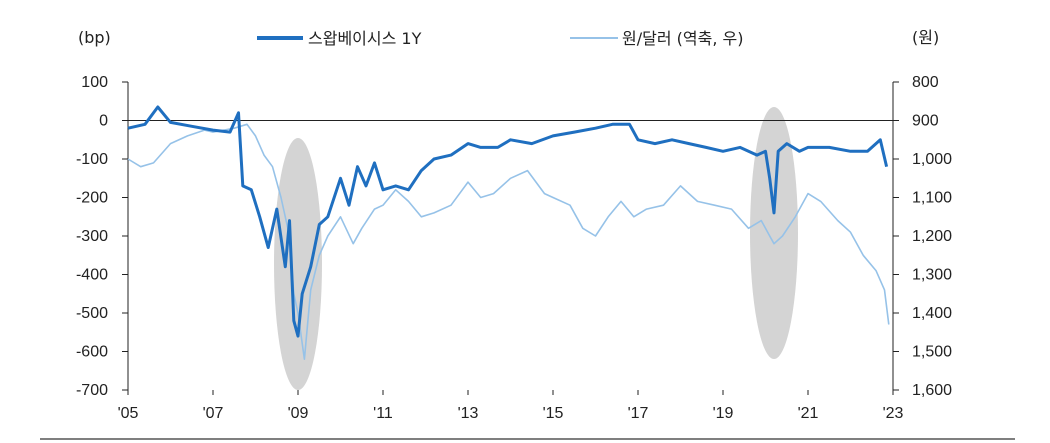 This screenshot has width=1050, height=443. What do you see at coordinates (932, 159) in the screenshot?
I see `right-tick-label: 1,000` at bounding box center [932, 159].